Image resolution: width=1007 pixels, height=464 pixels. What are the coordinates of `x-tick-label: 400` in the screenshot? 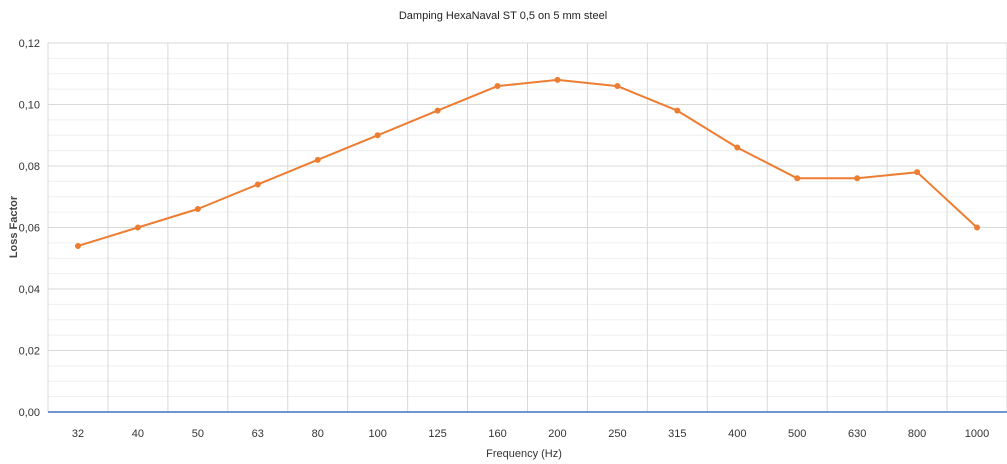 It's located at (737, 434).